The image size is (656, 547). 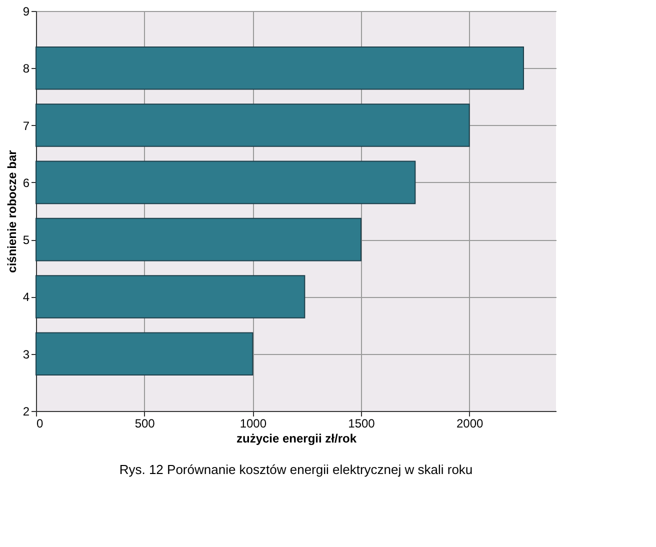 What do you see at coordinates (26, 240) in the screenshot?
I see `y-tick-label: 5` at bounding box center [26, 240].